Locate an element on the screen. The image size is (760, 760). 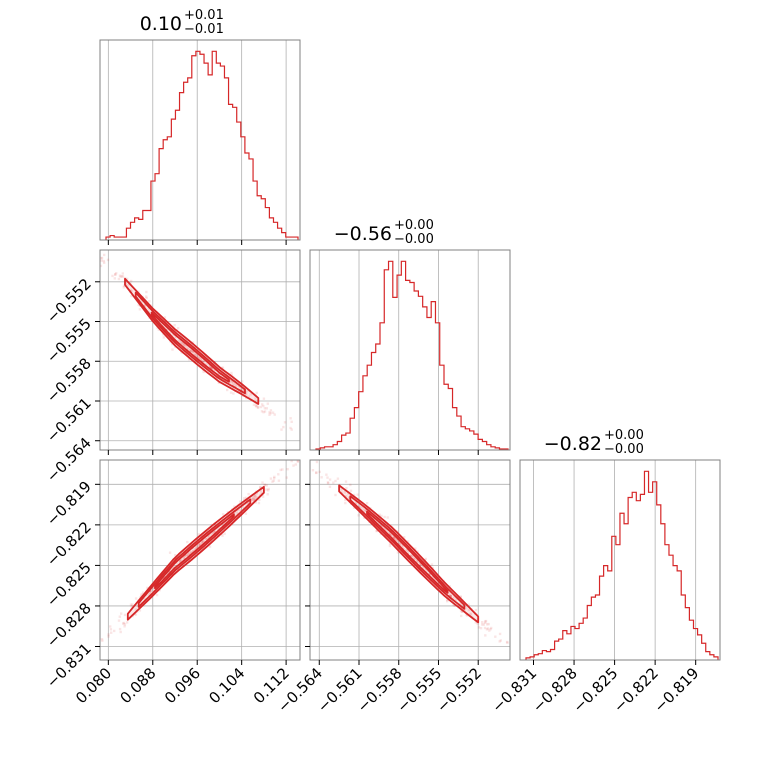
joint-p0-p1-frame is located at coordinates (200, 350).